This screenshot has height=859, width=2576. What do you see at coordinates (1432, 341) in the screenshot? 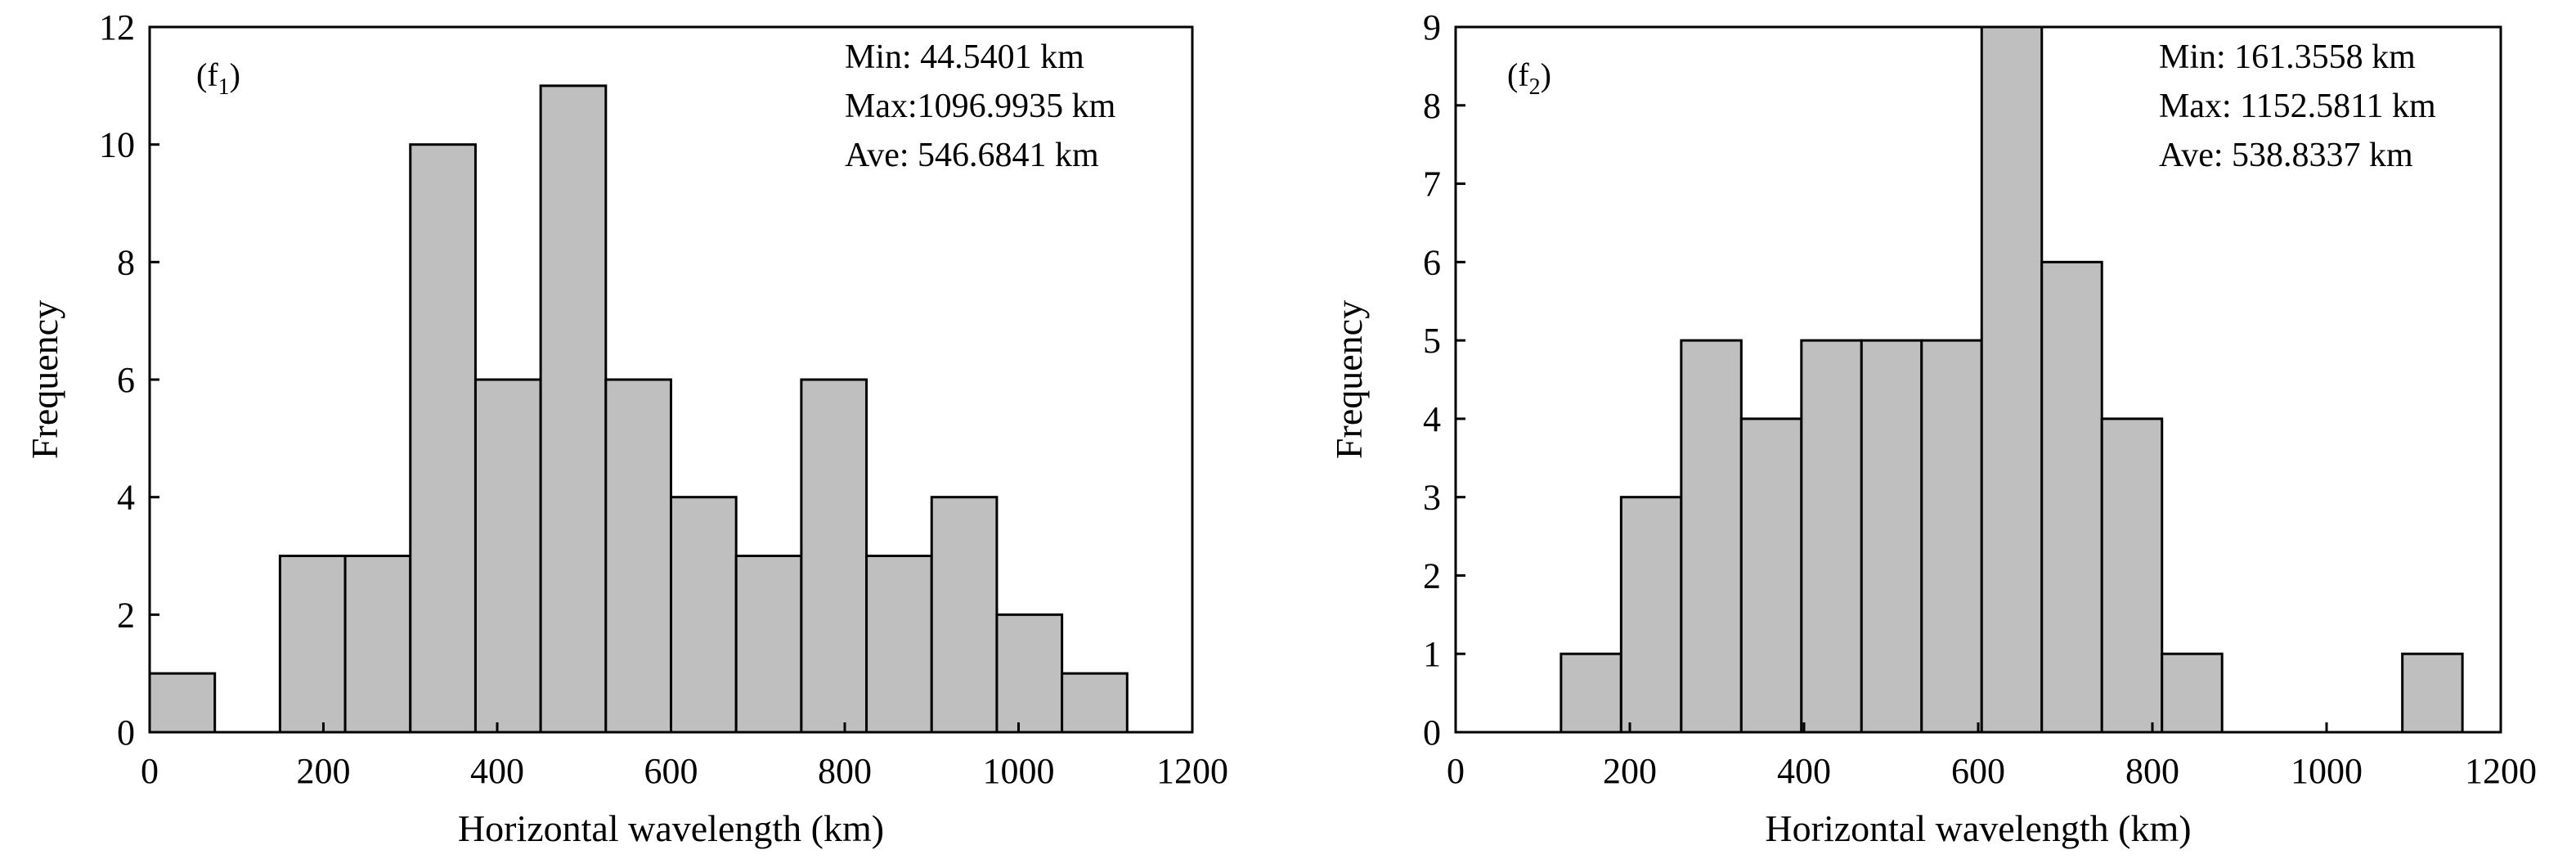
I see `y-tick-label: 5` at bounding box center [1432, 341].